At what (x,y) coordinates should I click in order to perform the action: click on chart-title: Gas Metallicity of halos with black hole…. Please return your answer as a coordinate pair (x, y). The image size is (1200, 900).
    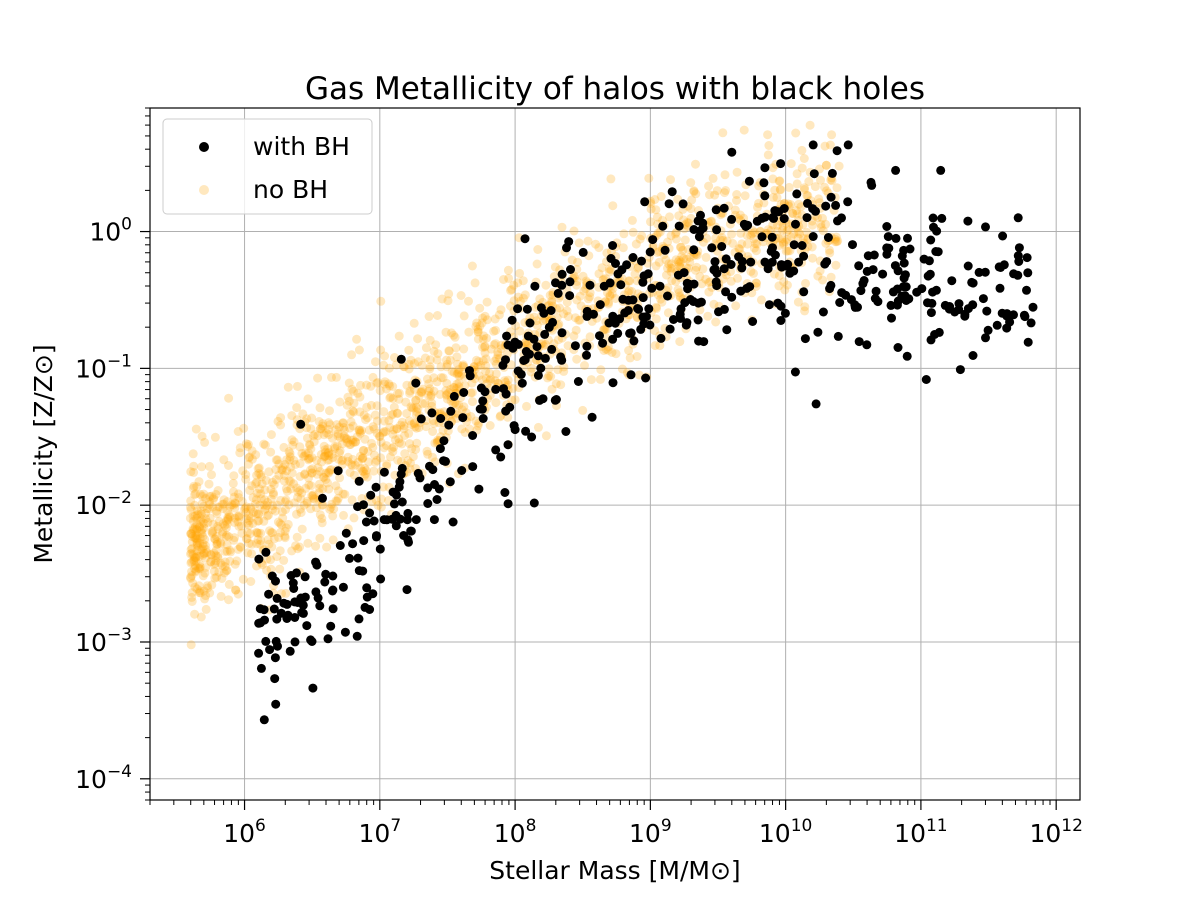
    Looking at the image, I should click on (615, 89).